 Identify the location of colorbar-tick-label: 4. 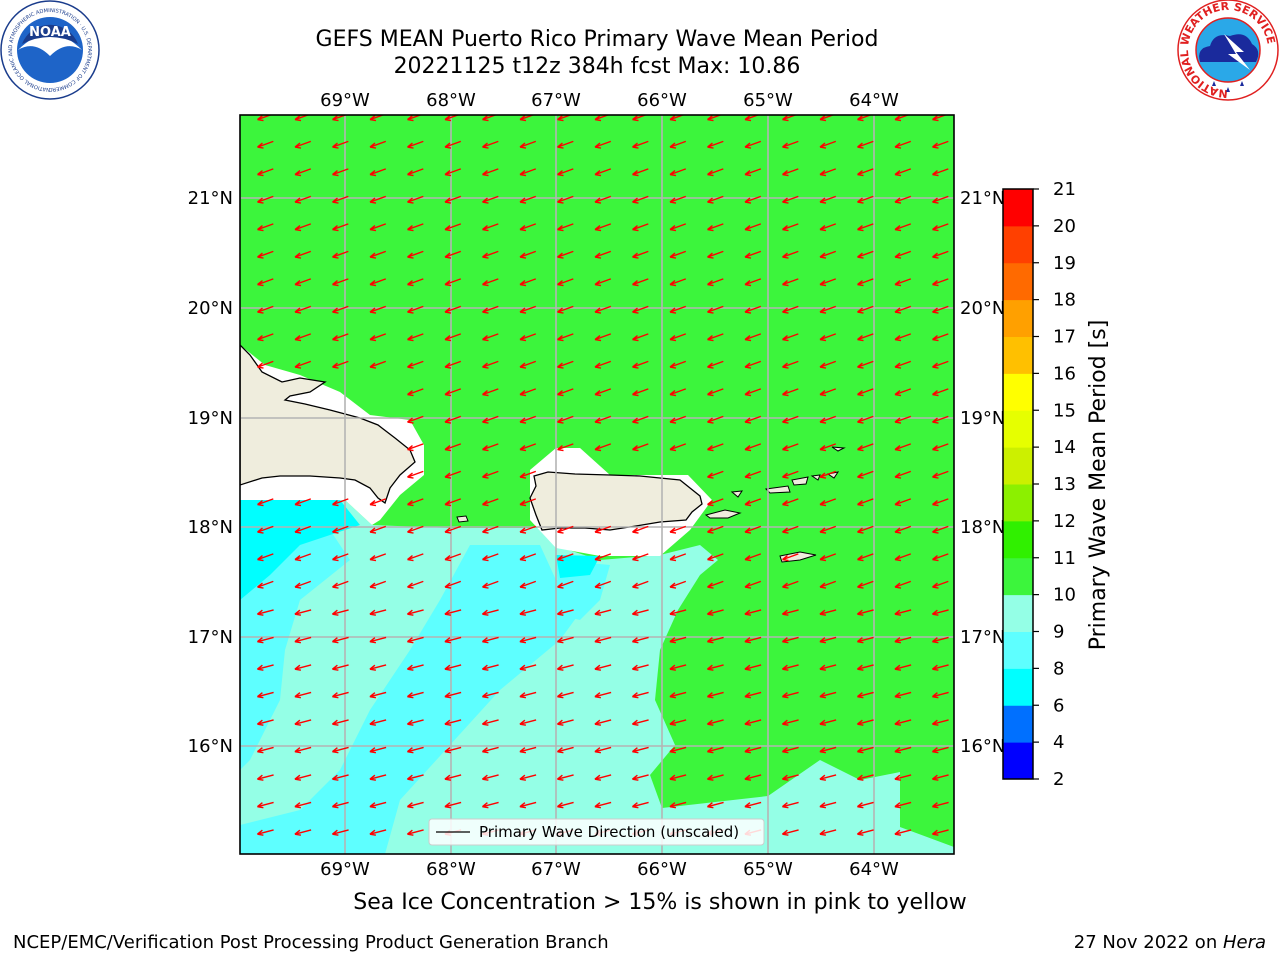
(1058, 742).